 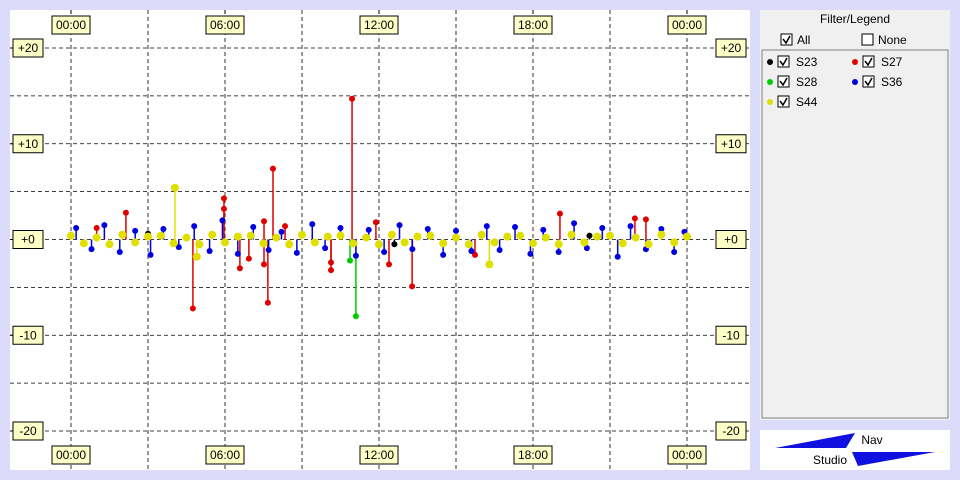 I want to click on legend-label: S36, so click(x=892, y=82).